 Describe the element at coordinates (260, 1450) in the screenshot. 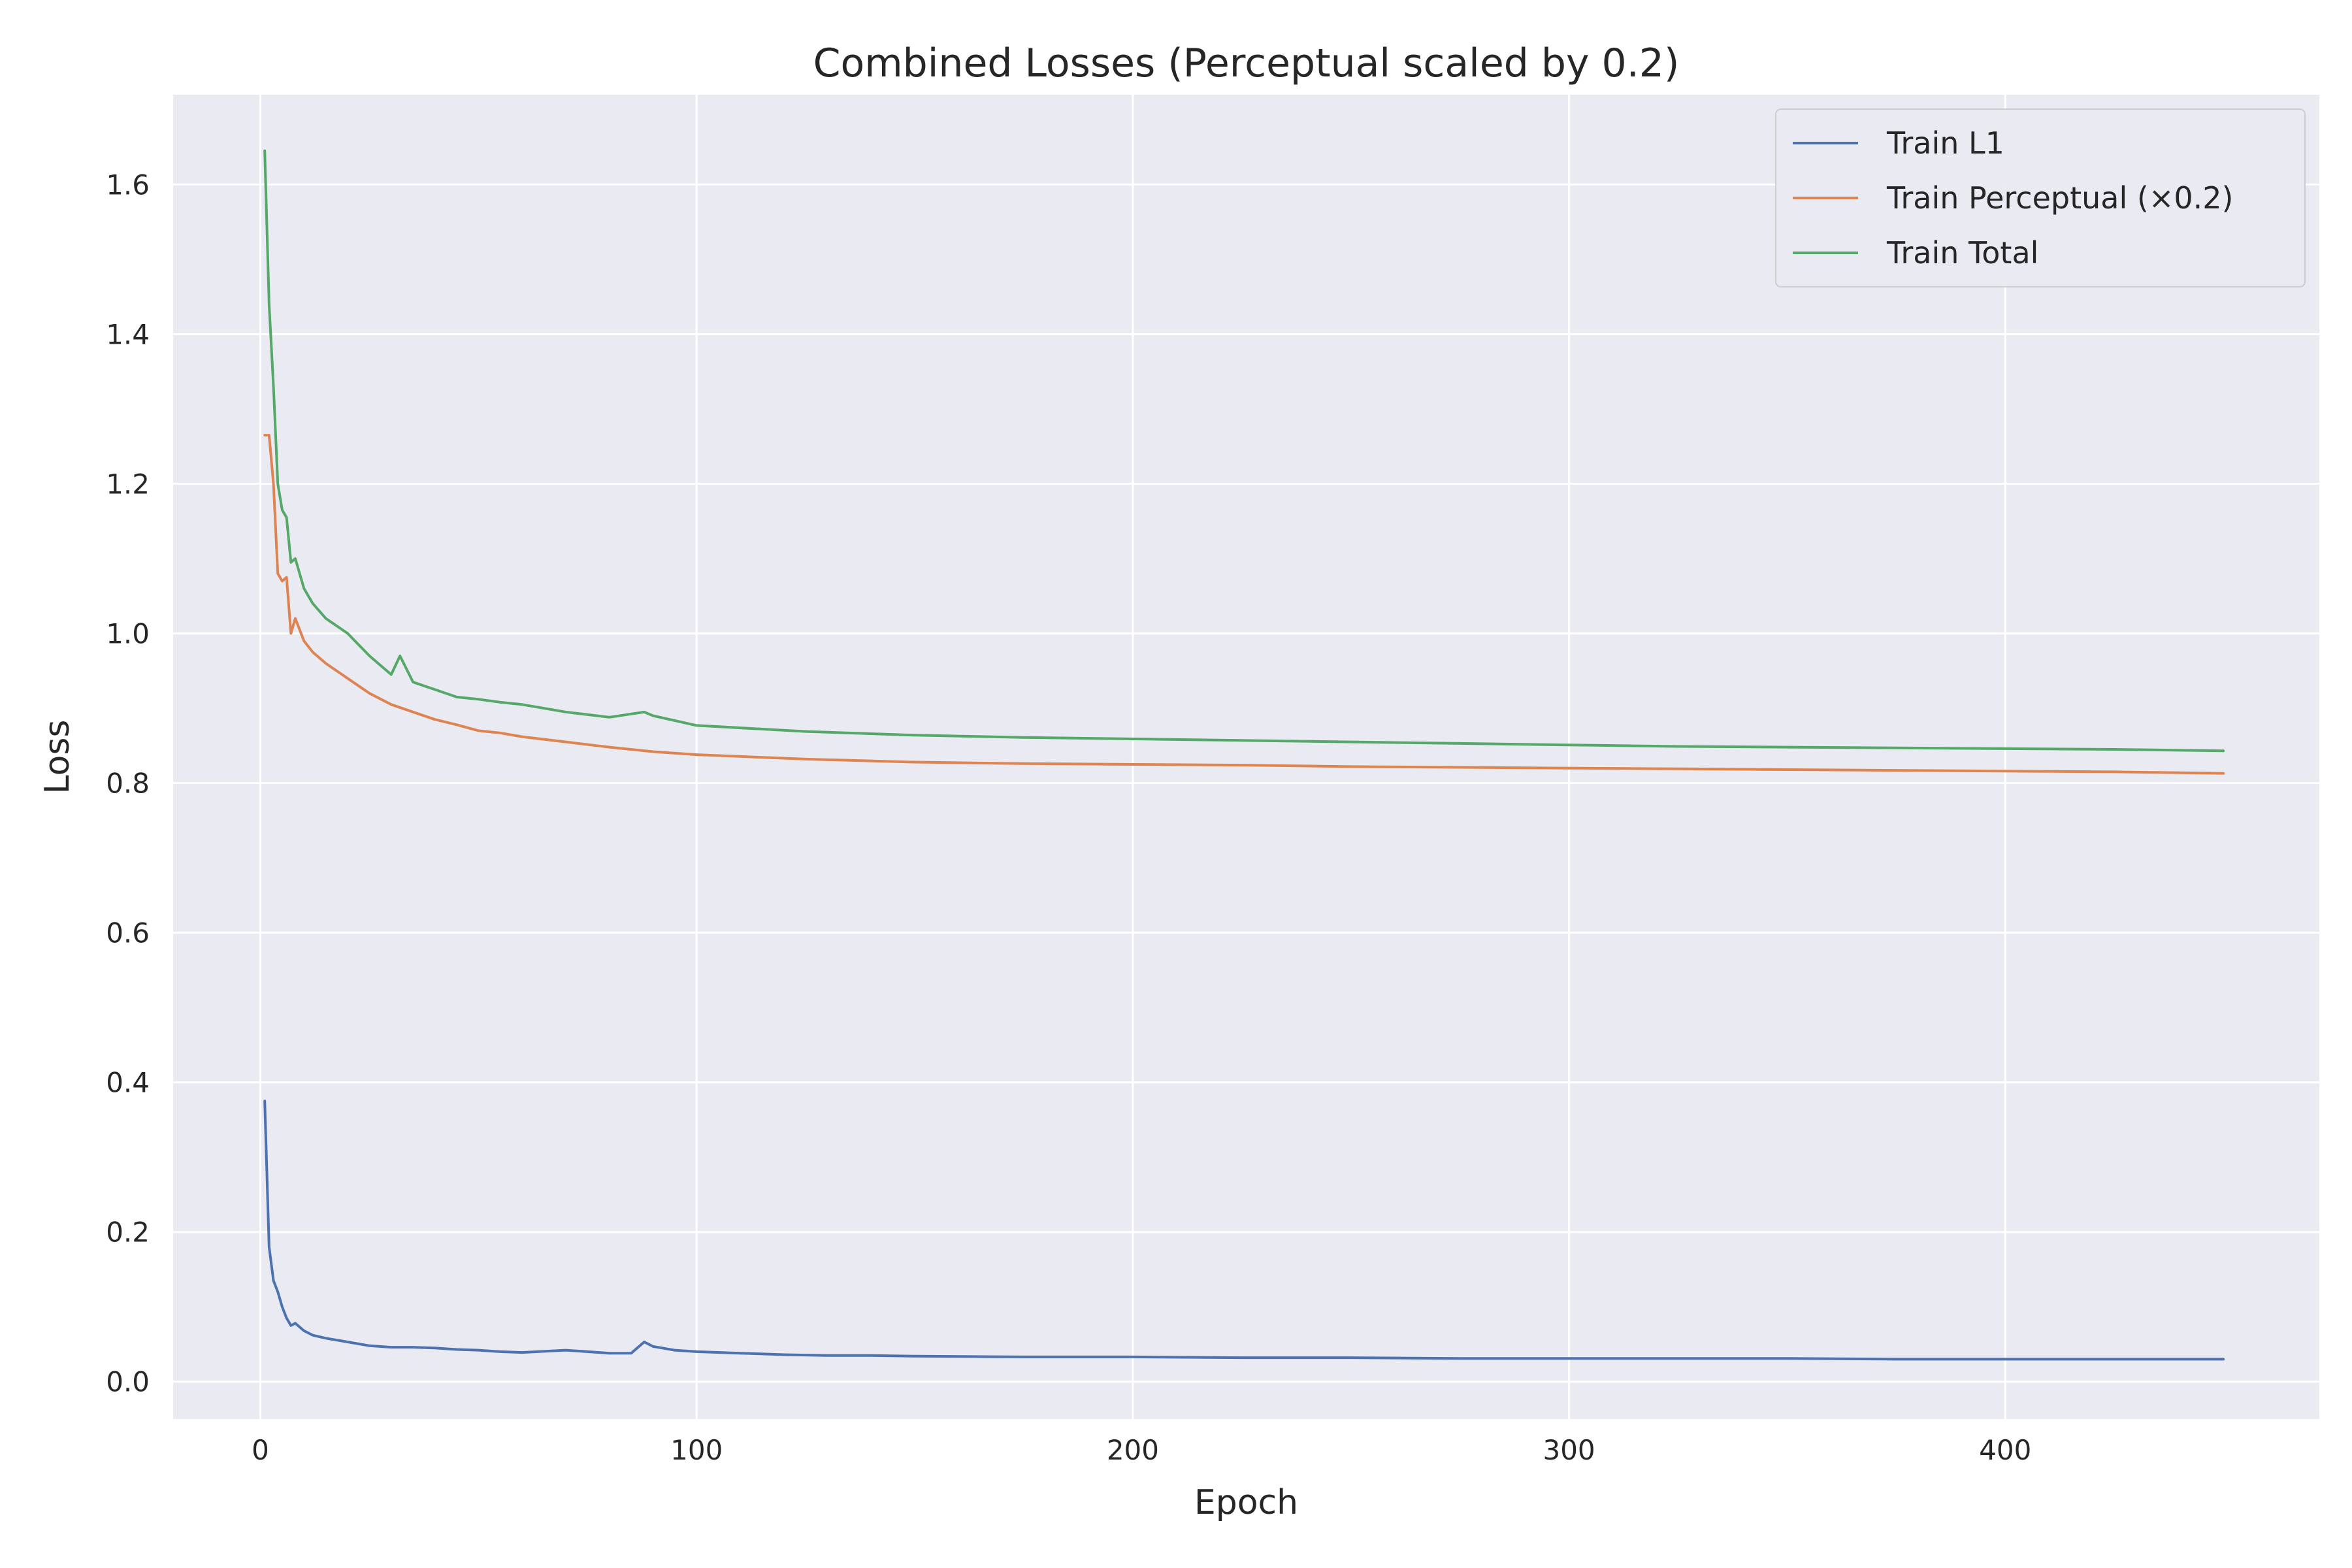

I see `x-tick-label: 0` at that location.